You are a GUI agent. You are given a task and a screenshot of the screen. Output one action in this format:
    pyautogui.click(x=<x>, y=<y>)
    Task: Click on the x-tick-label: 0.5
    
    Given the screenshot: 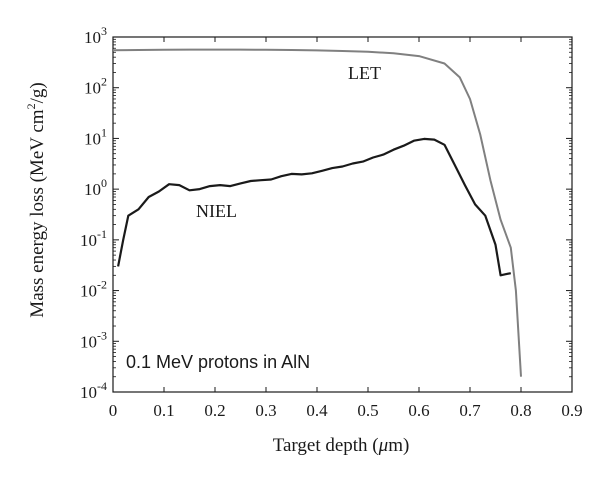 What is the action you would take?
    pyautogui.click(x=367, y=410)
    